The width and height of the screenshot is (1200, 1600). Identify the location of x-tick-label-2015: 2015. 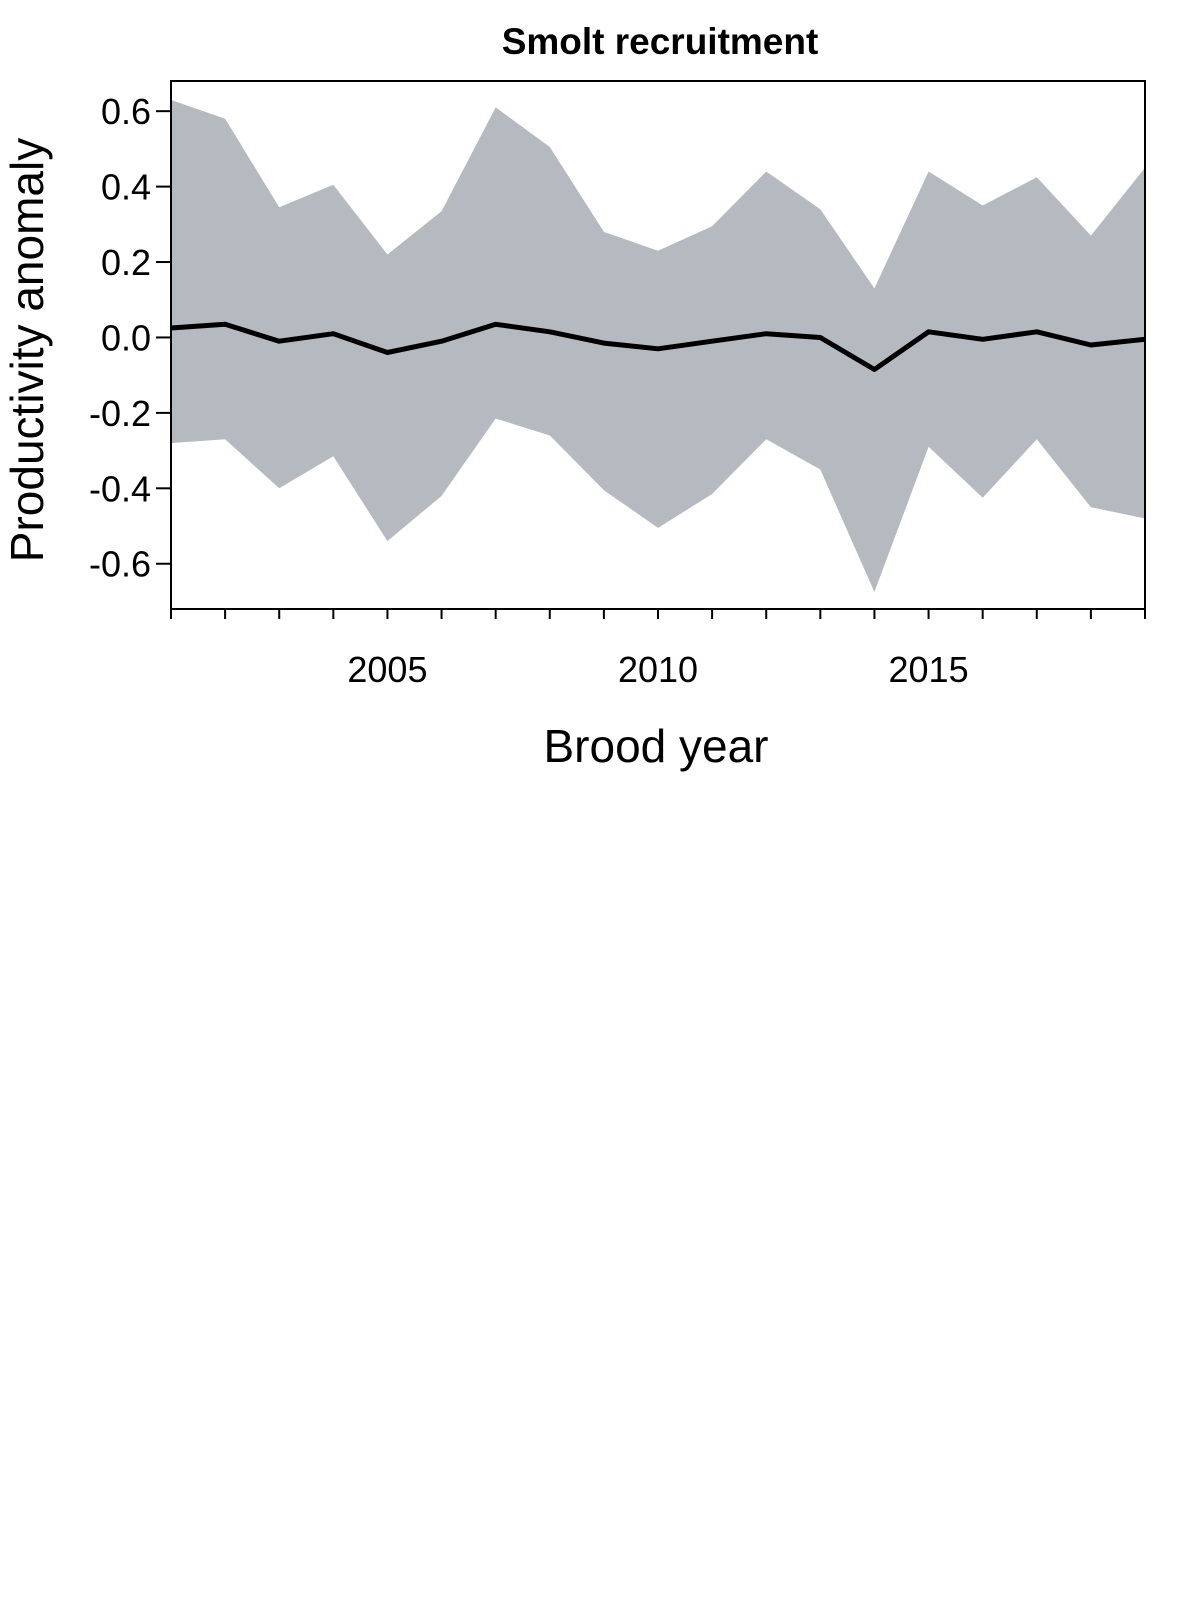
(929, 669).